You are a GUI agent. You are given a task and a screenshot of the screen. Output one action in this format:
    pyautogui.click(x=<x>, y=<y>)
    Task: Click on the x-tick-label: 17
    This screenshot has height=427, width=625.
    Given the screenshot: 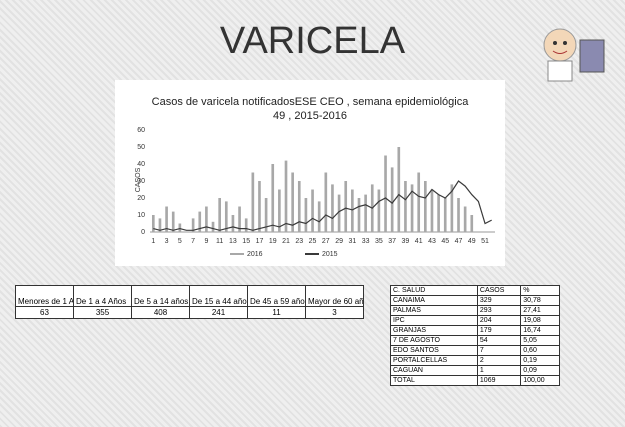 What is the action you would take?
    pyautogui.click(x=260, y=241)
    